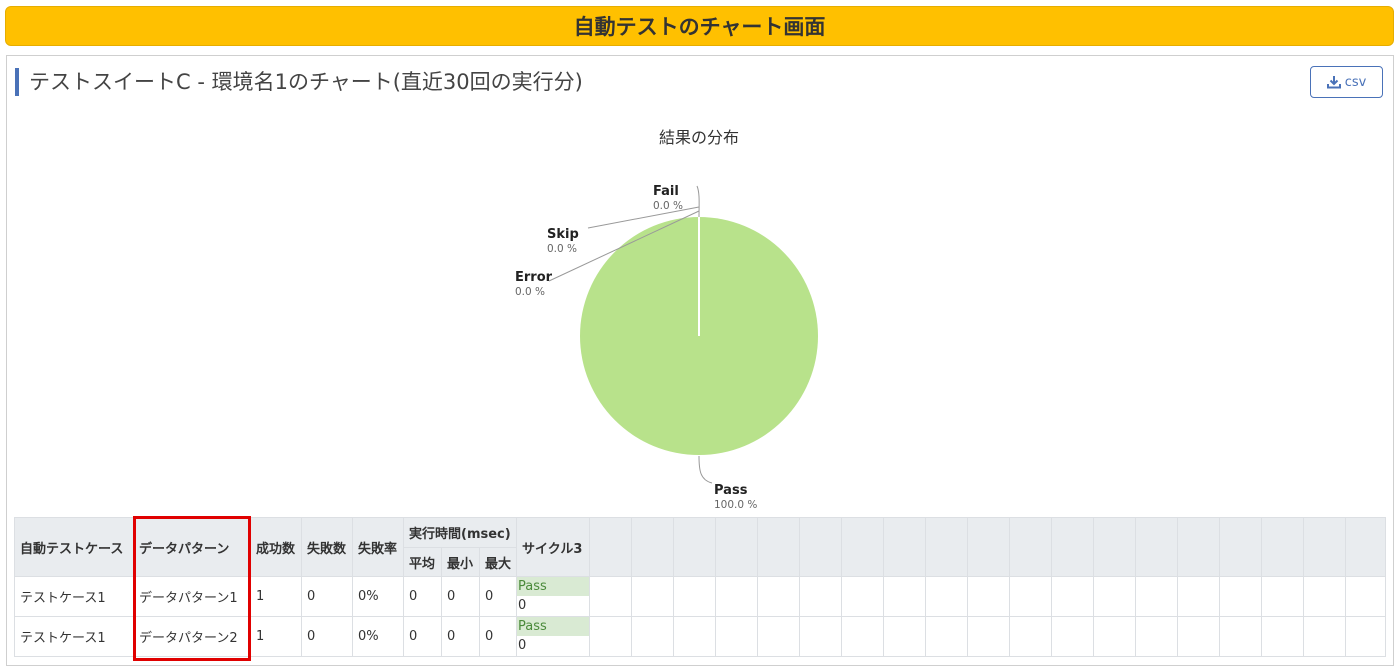 The image size is (1398, 670). I want to click on pie-label-name-pass: Pass, so click(731, 490).